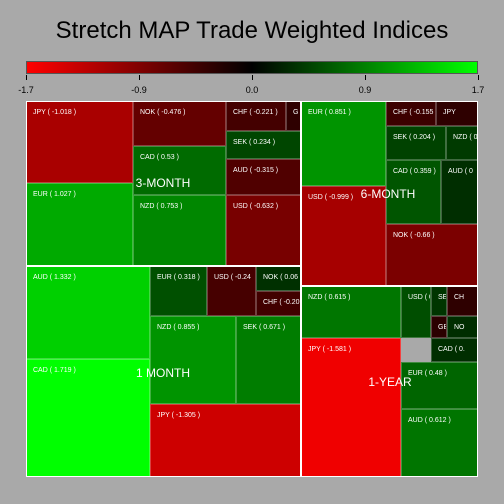 This screenshot has width=504, height=504. I want to click on cell-label: AUD ( -0.315 ), so click(256, 170).